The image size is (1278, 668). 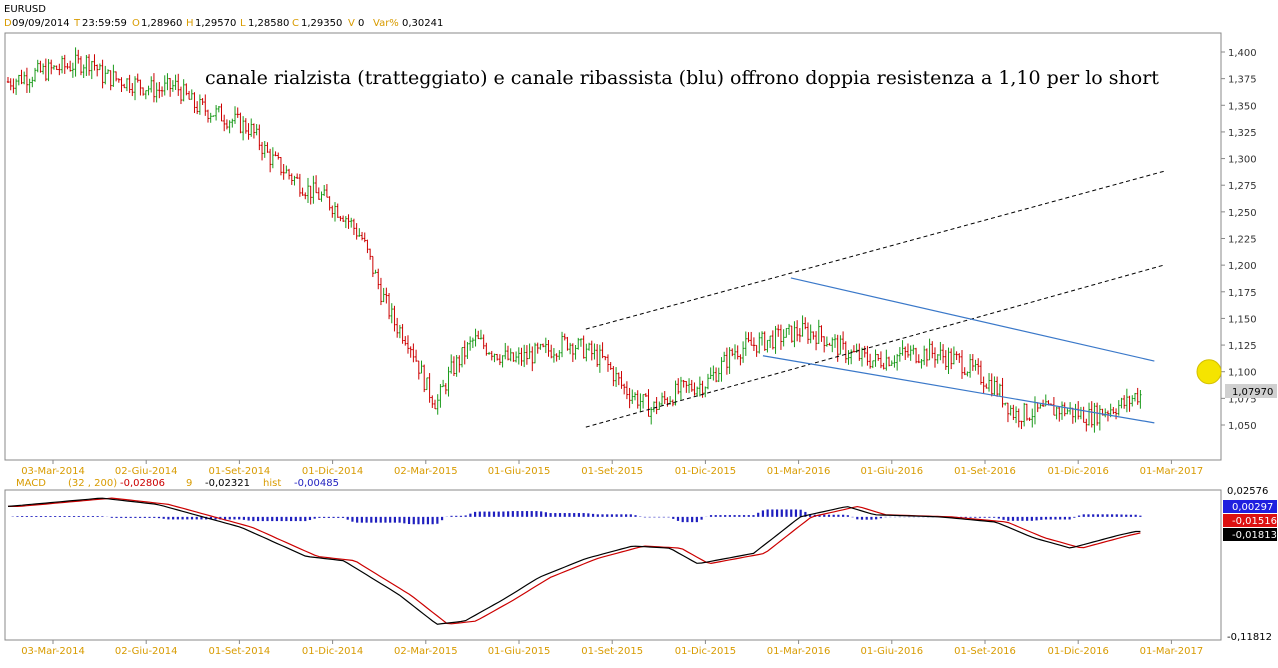 What do you see at coordinates (243, 23) in the screenshot?
I see `low-key: L` at bounding box center [243, 23].